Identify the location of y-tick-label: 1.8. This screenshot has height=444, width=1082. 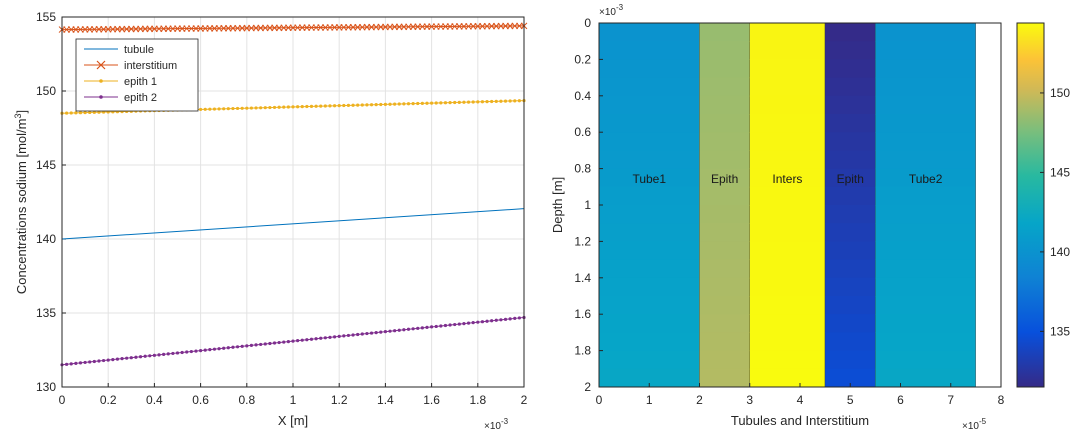
(582, 351).